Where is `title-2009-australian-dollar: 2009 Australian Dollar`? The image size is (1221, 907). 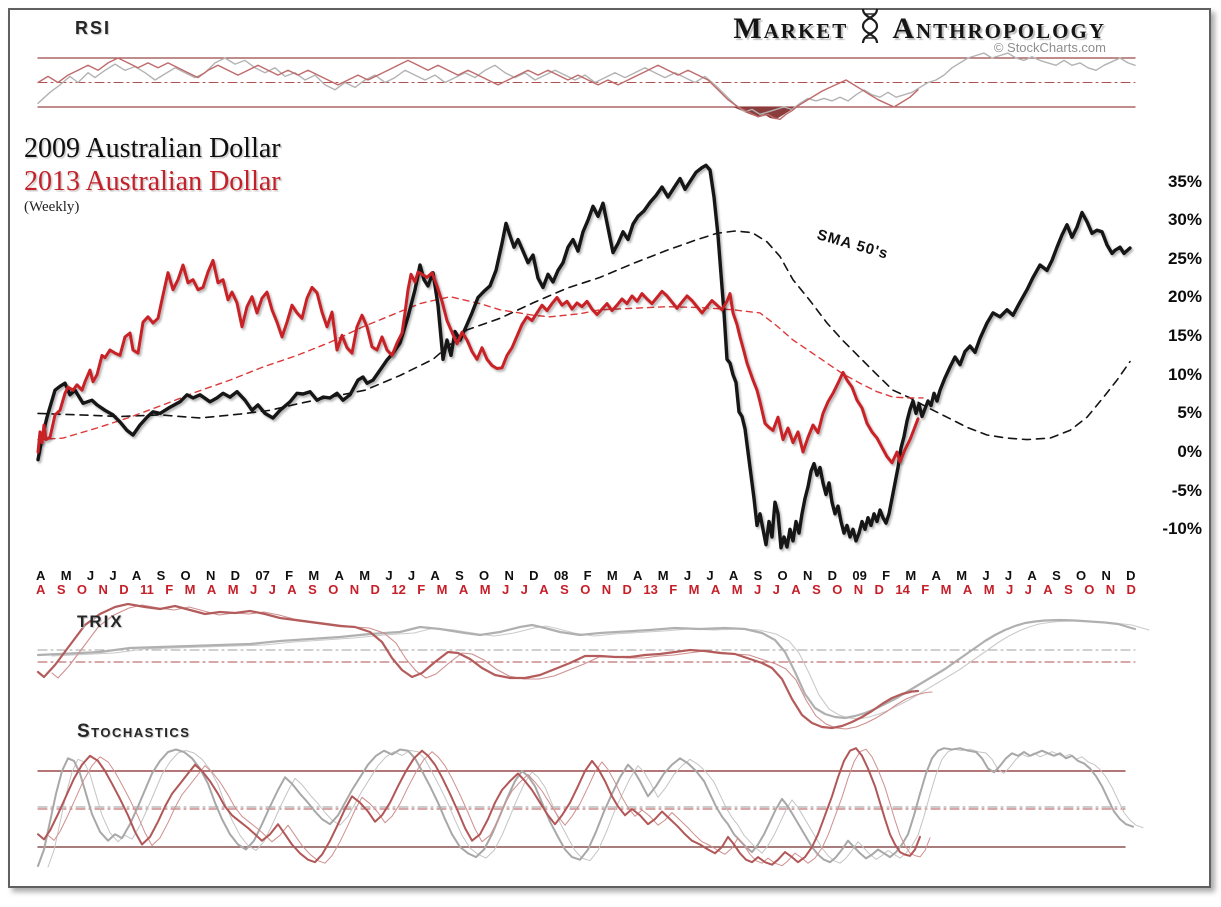 title-2009-australian-dollar: 2009 Australian Dollar is located at coordinates (152, 148).